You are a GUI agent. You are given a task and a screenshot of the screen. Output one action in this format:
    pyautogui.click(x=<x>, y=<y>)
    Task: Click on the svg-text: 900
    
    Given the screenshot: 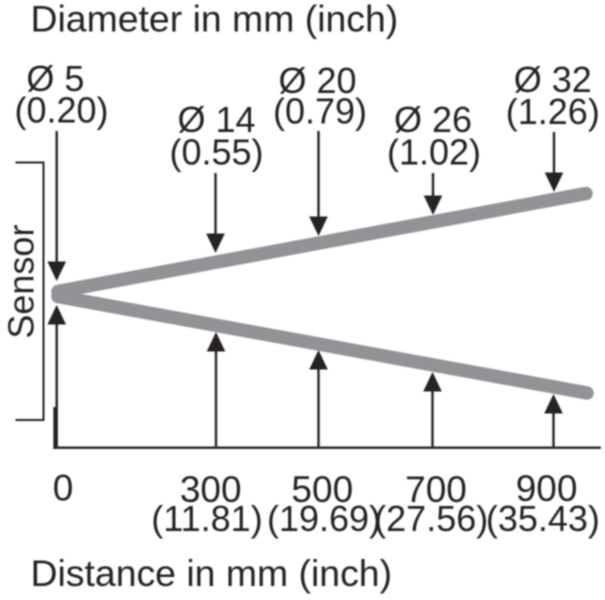 What is the action you would take?
    pyautogui.click(x=547, y=488)
    